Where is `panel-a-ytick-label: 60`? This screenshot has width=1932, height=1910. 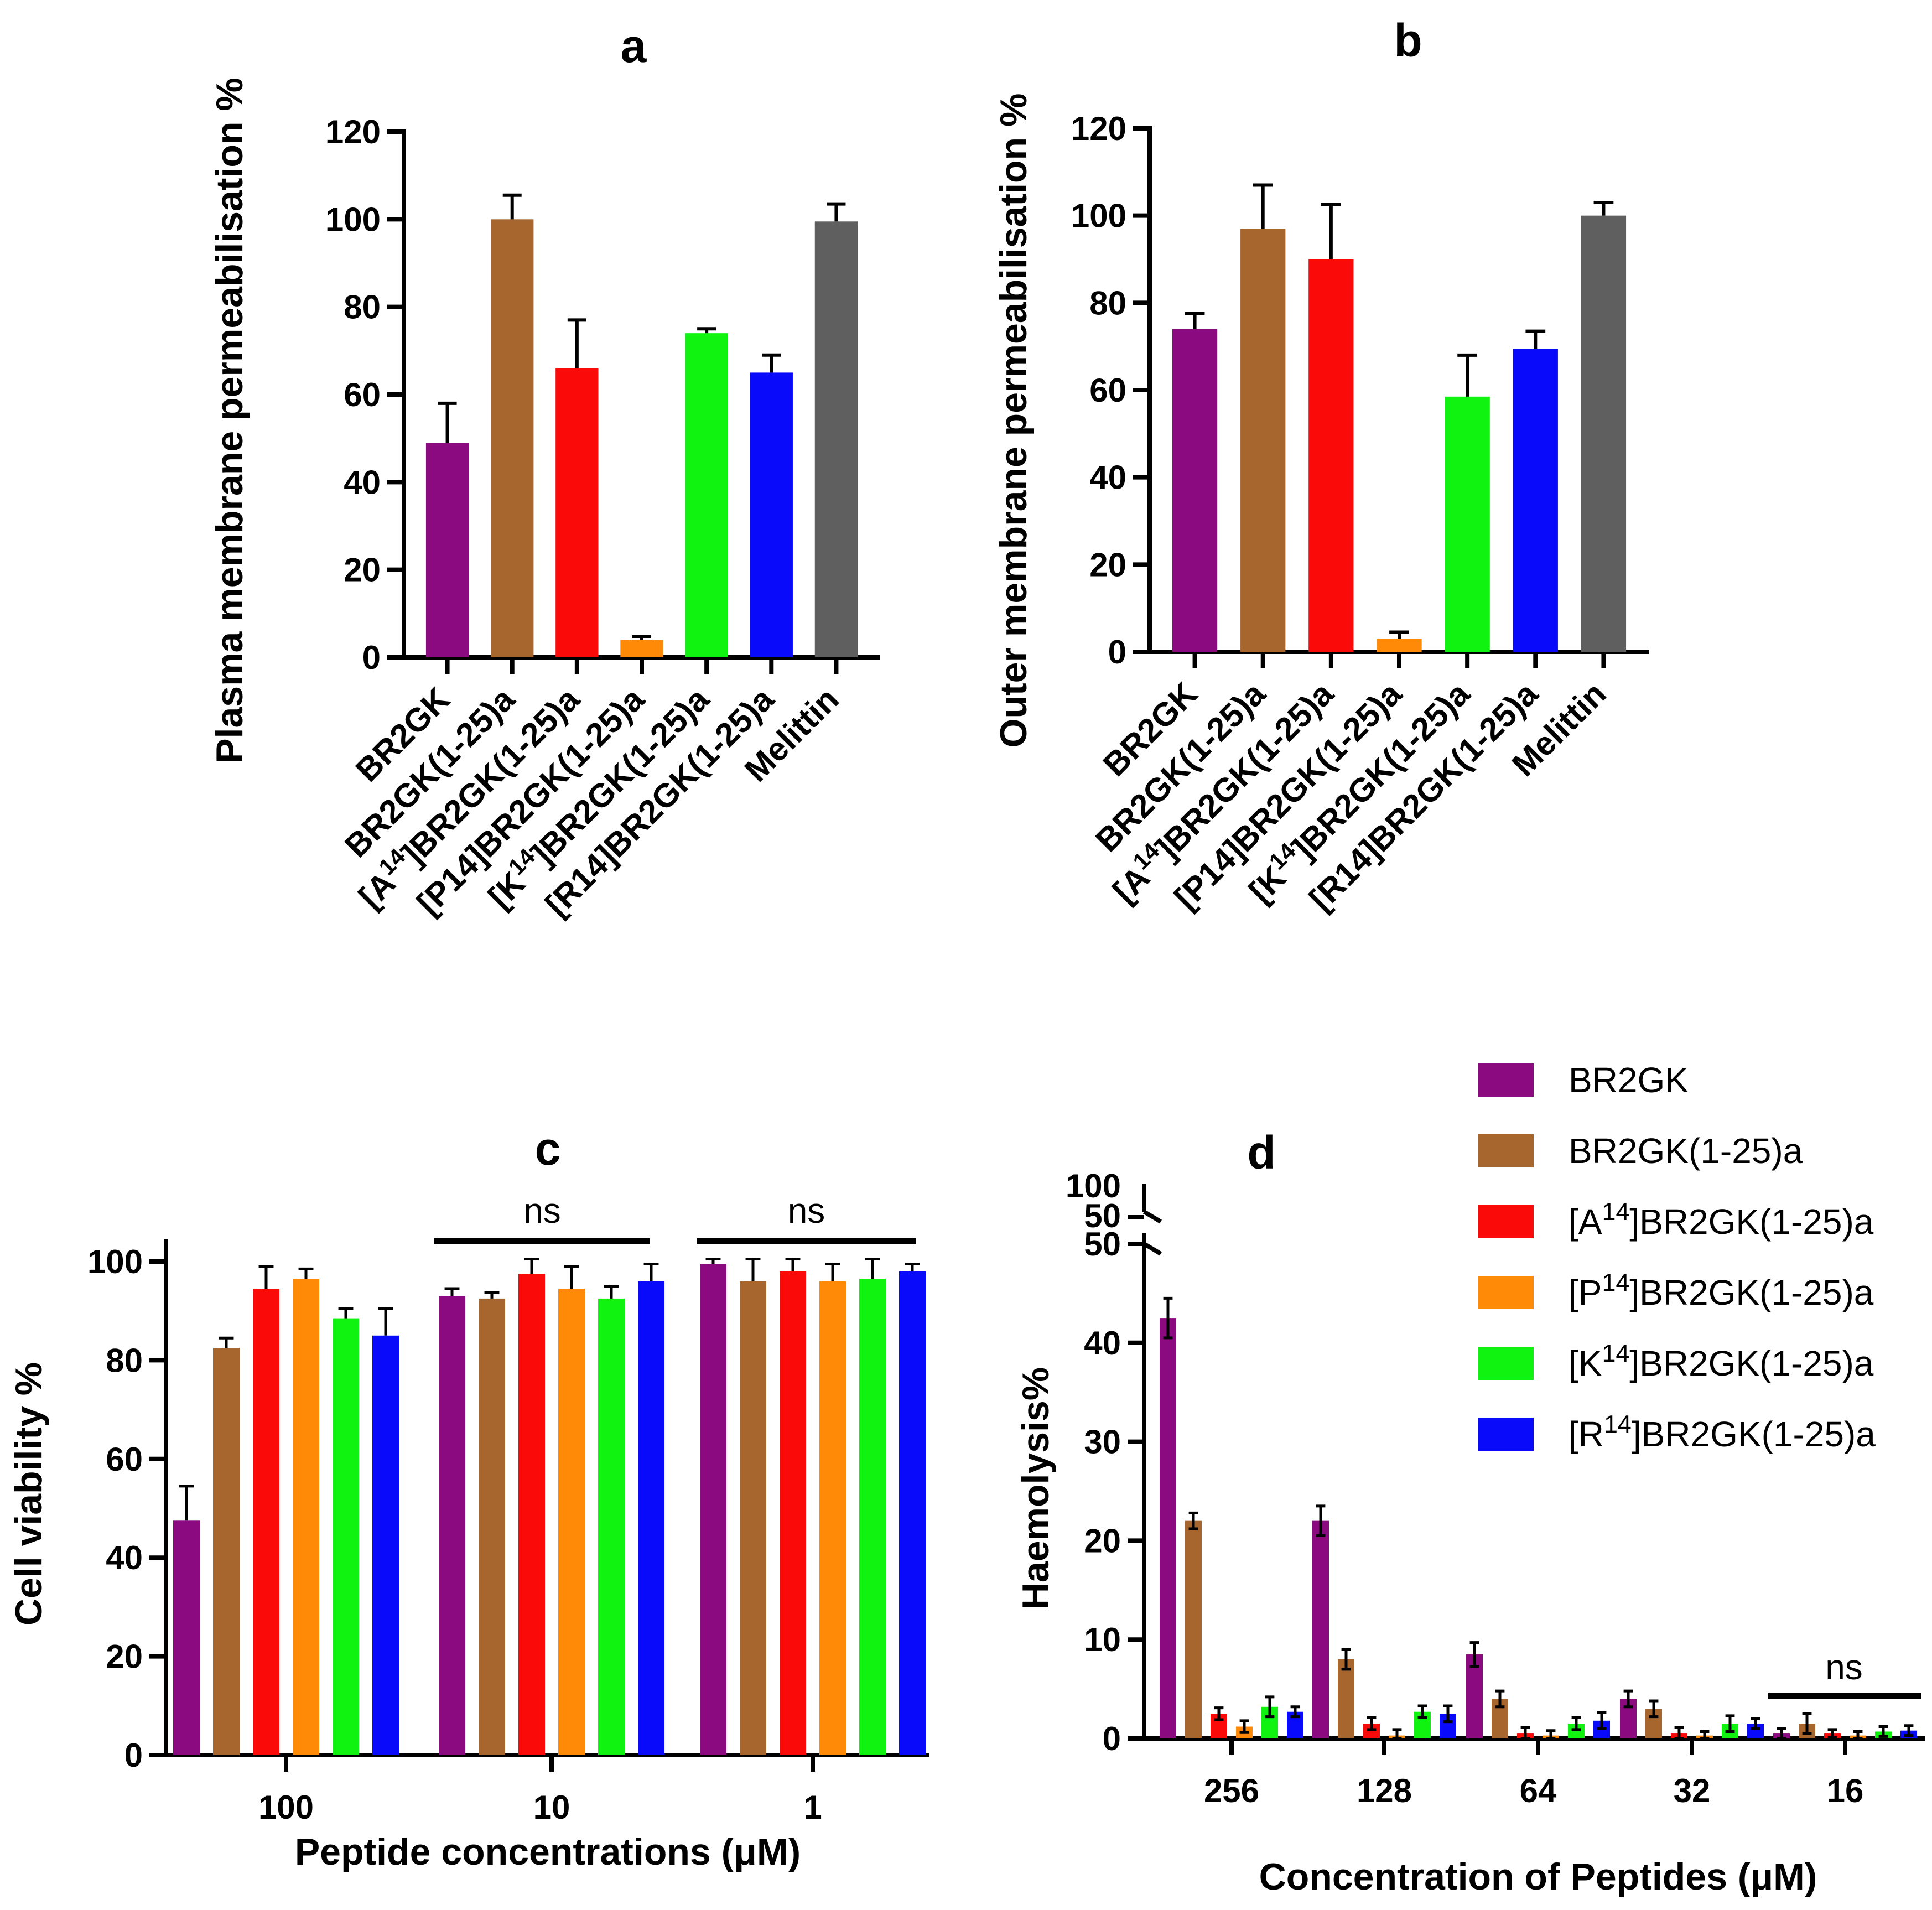 panel-a-ytick-label: 60 is located at coordinates (363, 394).